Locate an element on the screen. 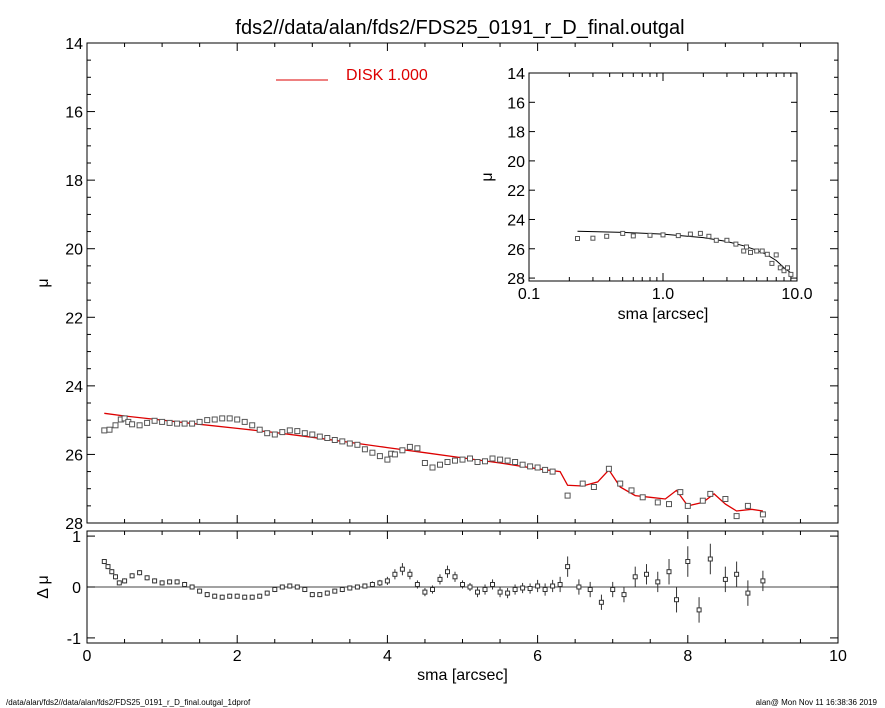 The height and width of the screenshot is (708, 885). residual-y-tick-label: -1 is located at coordinates (74, 639).